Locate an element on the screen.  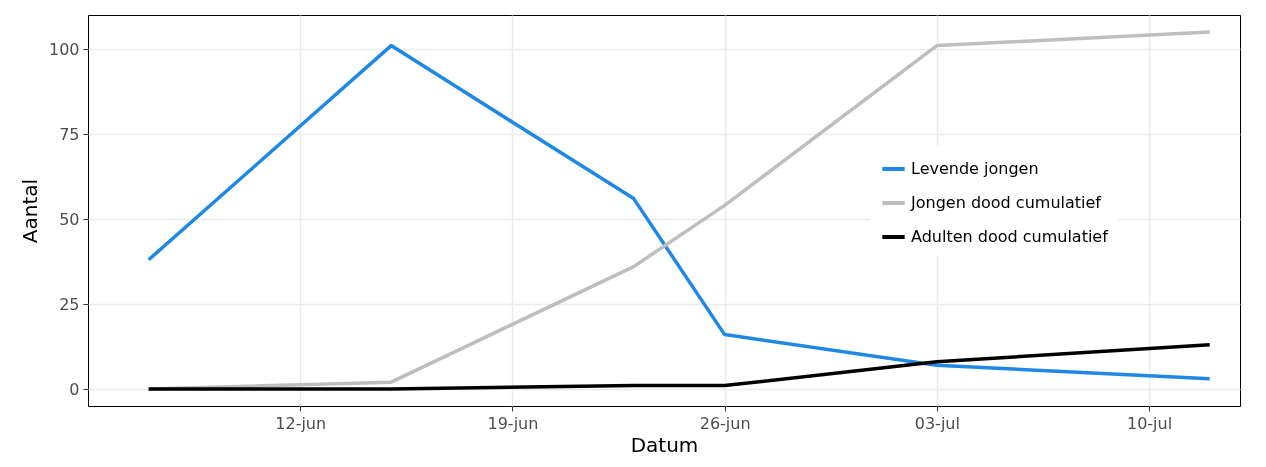
y-tick-label: 50 is located at coordinates (69, 219).